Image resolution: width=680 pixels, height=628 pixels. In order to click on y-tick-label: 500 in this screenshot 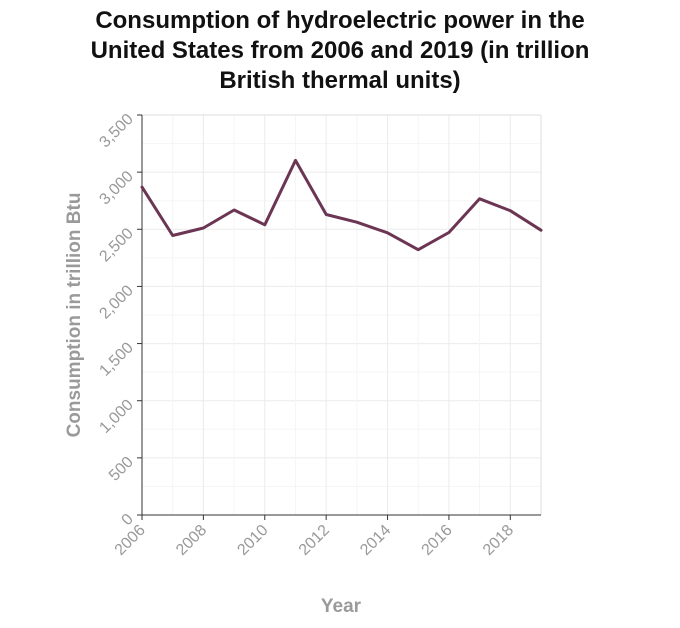, I will do `click(121, 469)`.